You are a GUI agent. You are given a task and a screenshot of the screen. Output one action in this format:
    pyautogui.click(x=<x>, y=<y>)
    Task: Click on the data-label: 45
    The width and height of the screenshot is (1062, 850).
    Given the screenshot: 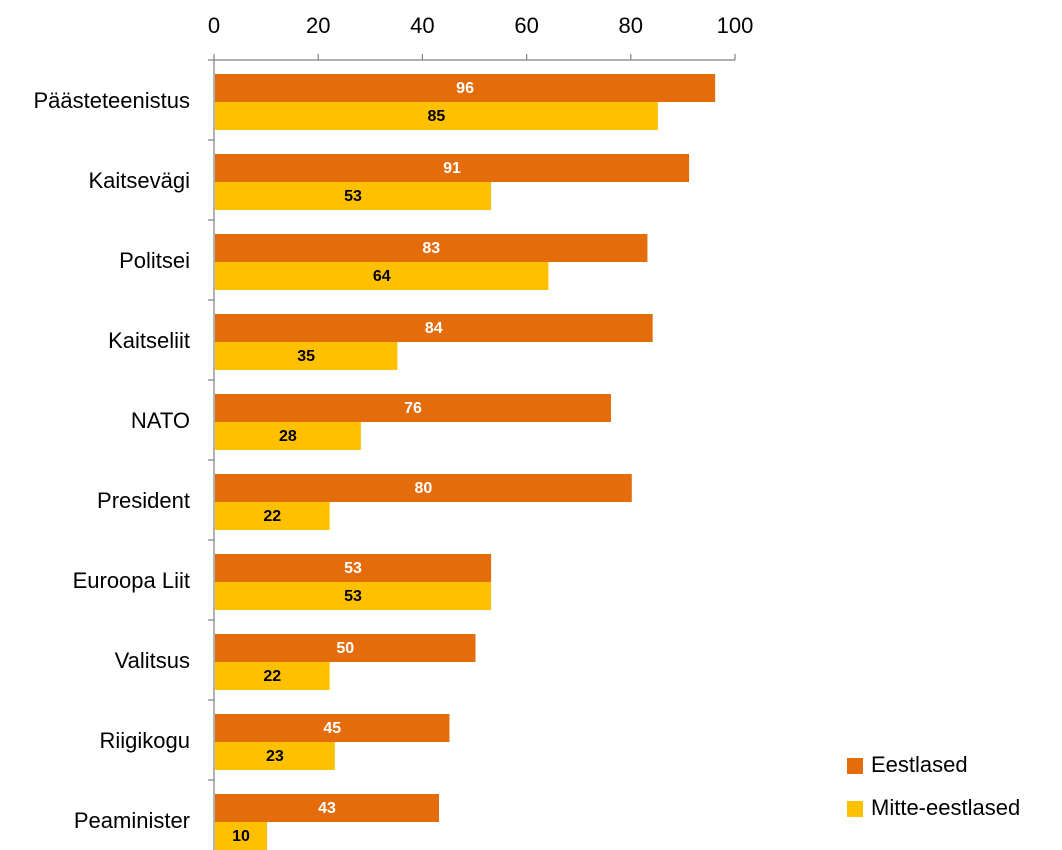 What is the action you would take?
    pyautogui.click(x=332, y=728)
    